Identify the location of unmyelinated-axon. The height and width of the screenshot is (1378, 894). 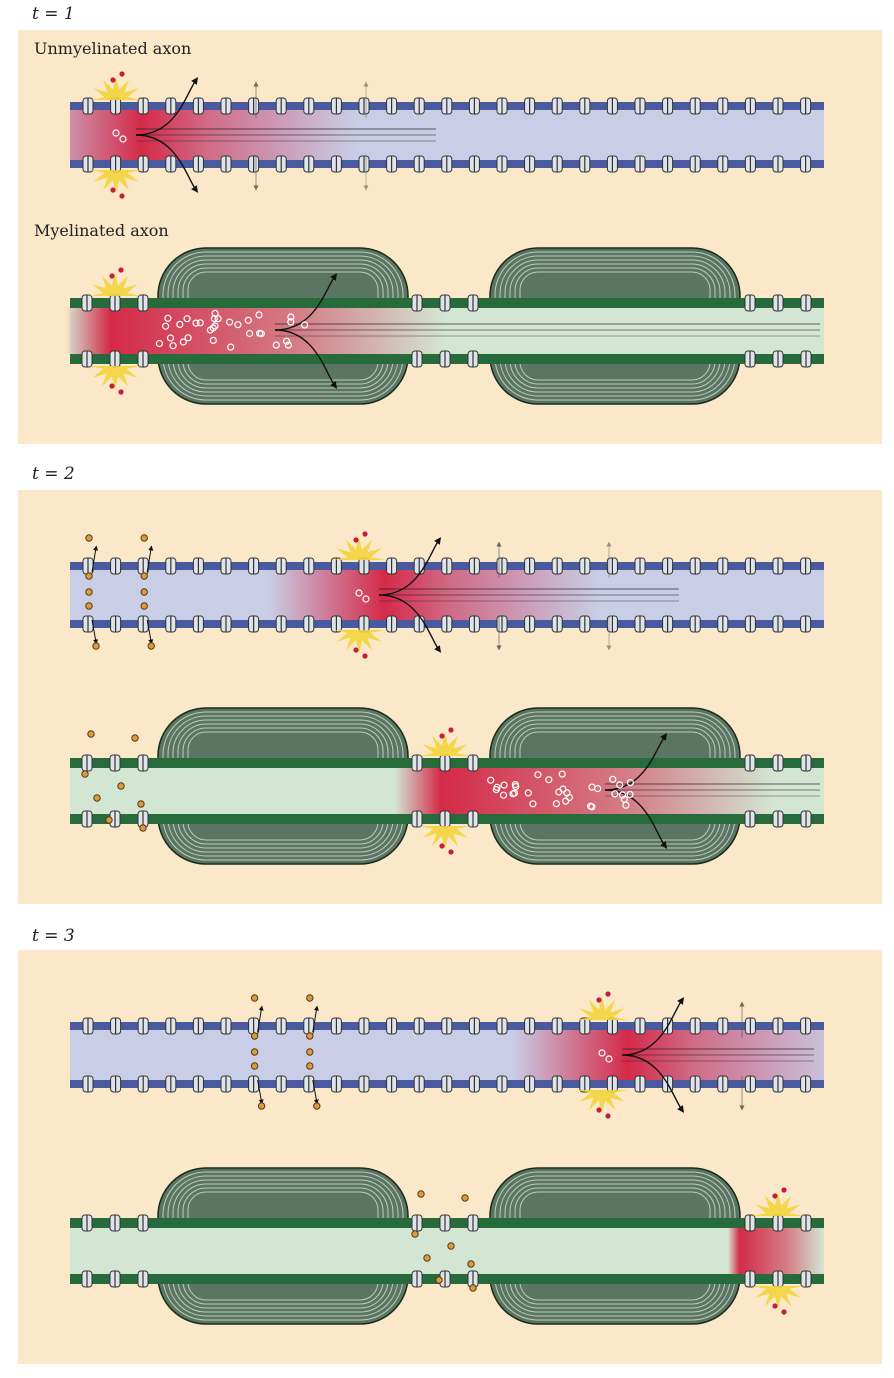
(447, 1055).